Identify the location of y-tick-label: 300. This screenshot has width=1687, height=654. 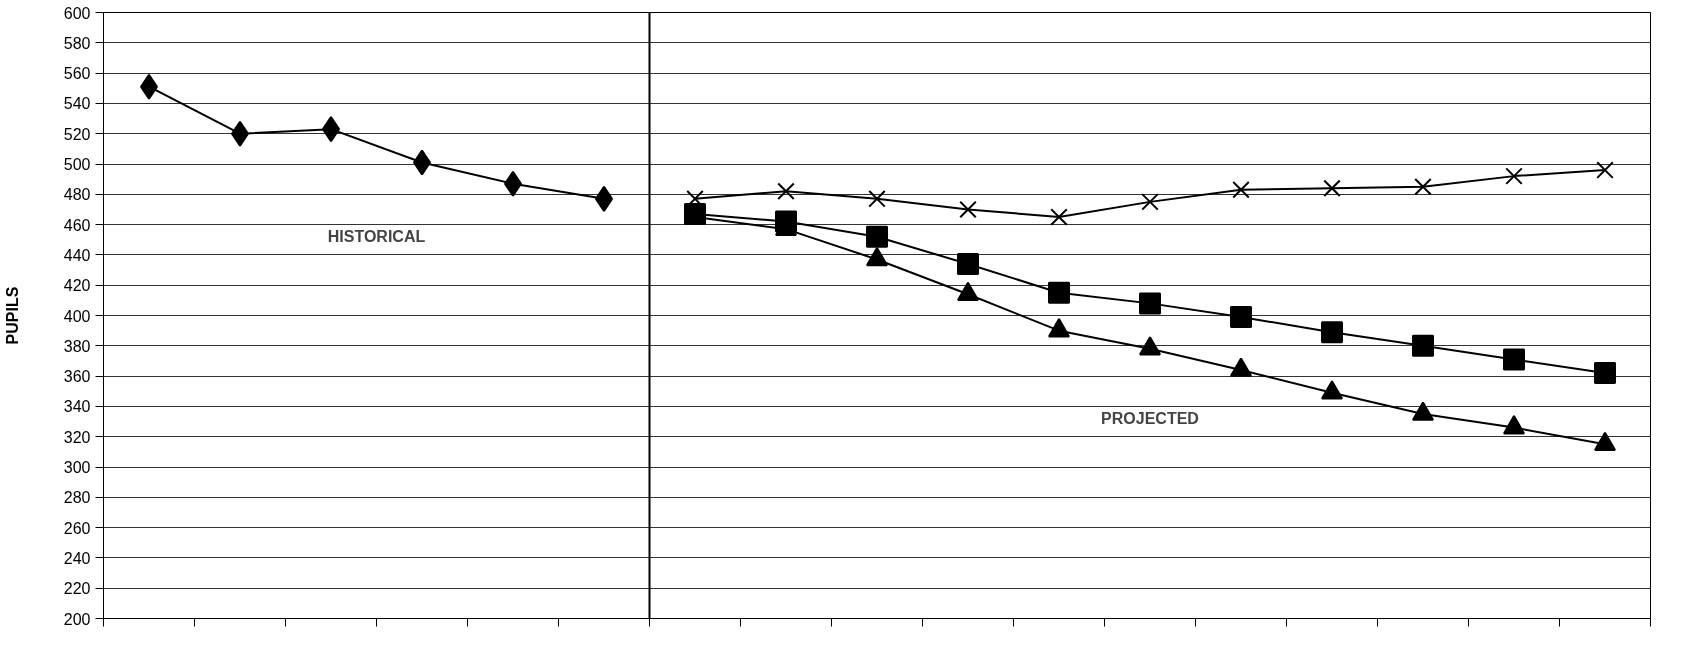
(77, 467).